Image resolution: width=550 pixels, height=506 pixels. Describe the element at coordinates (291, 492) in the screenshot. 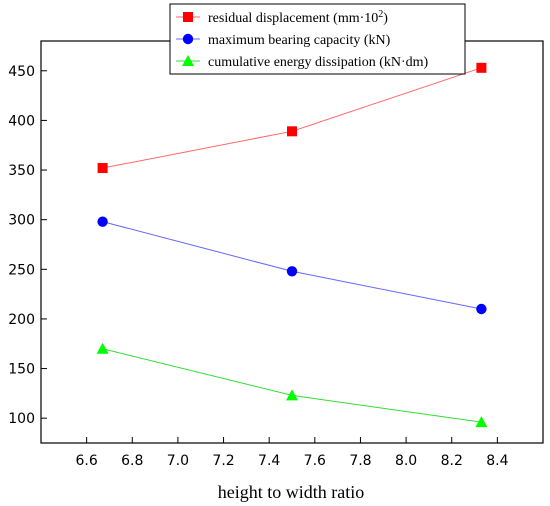

I see `x-axis-title: height to width ratio` at that location.